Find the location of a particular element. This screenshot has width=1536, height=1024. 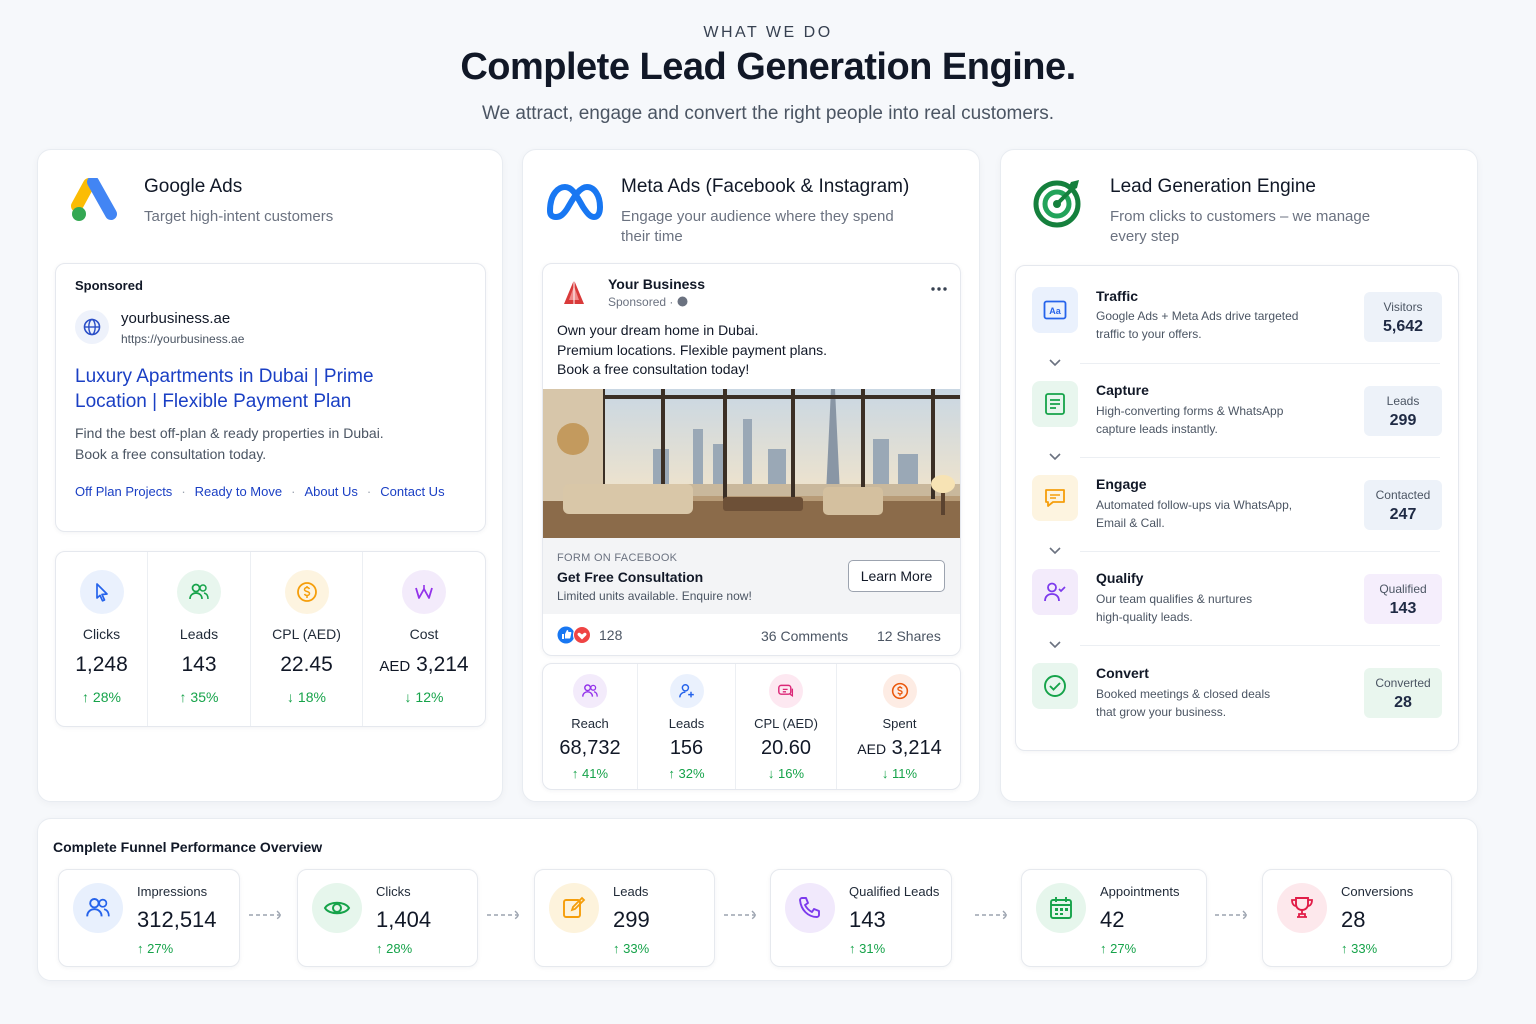

reaction-icons is located at coordinates (574, 635).